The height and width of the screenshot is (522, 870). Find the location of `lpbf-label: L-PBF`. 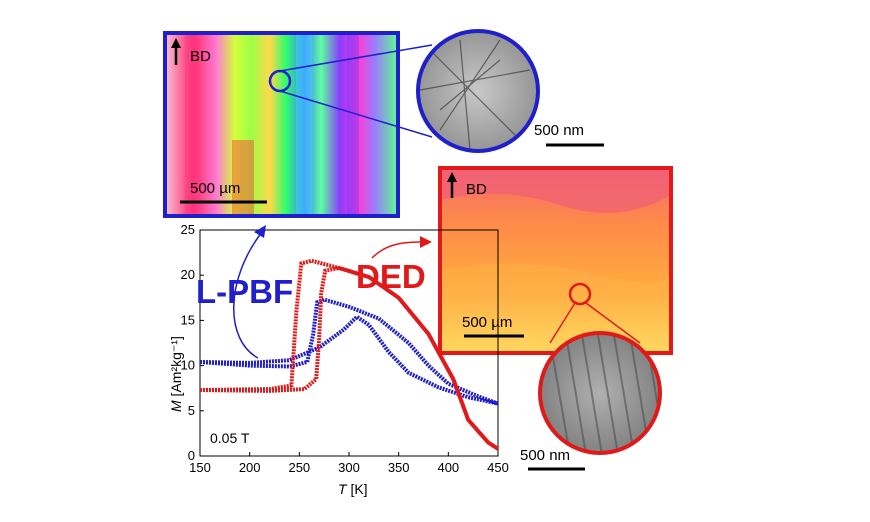

lpbf-label: L-PBF is located at coordinates (244, 291).